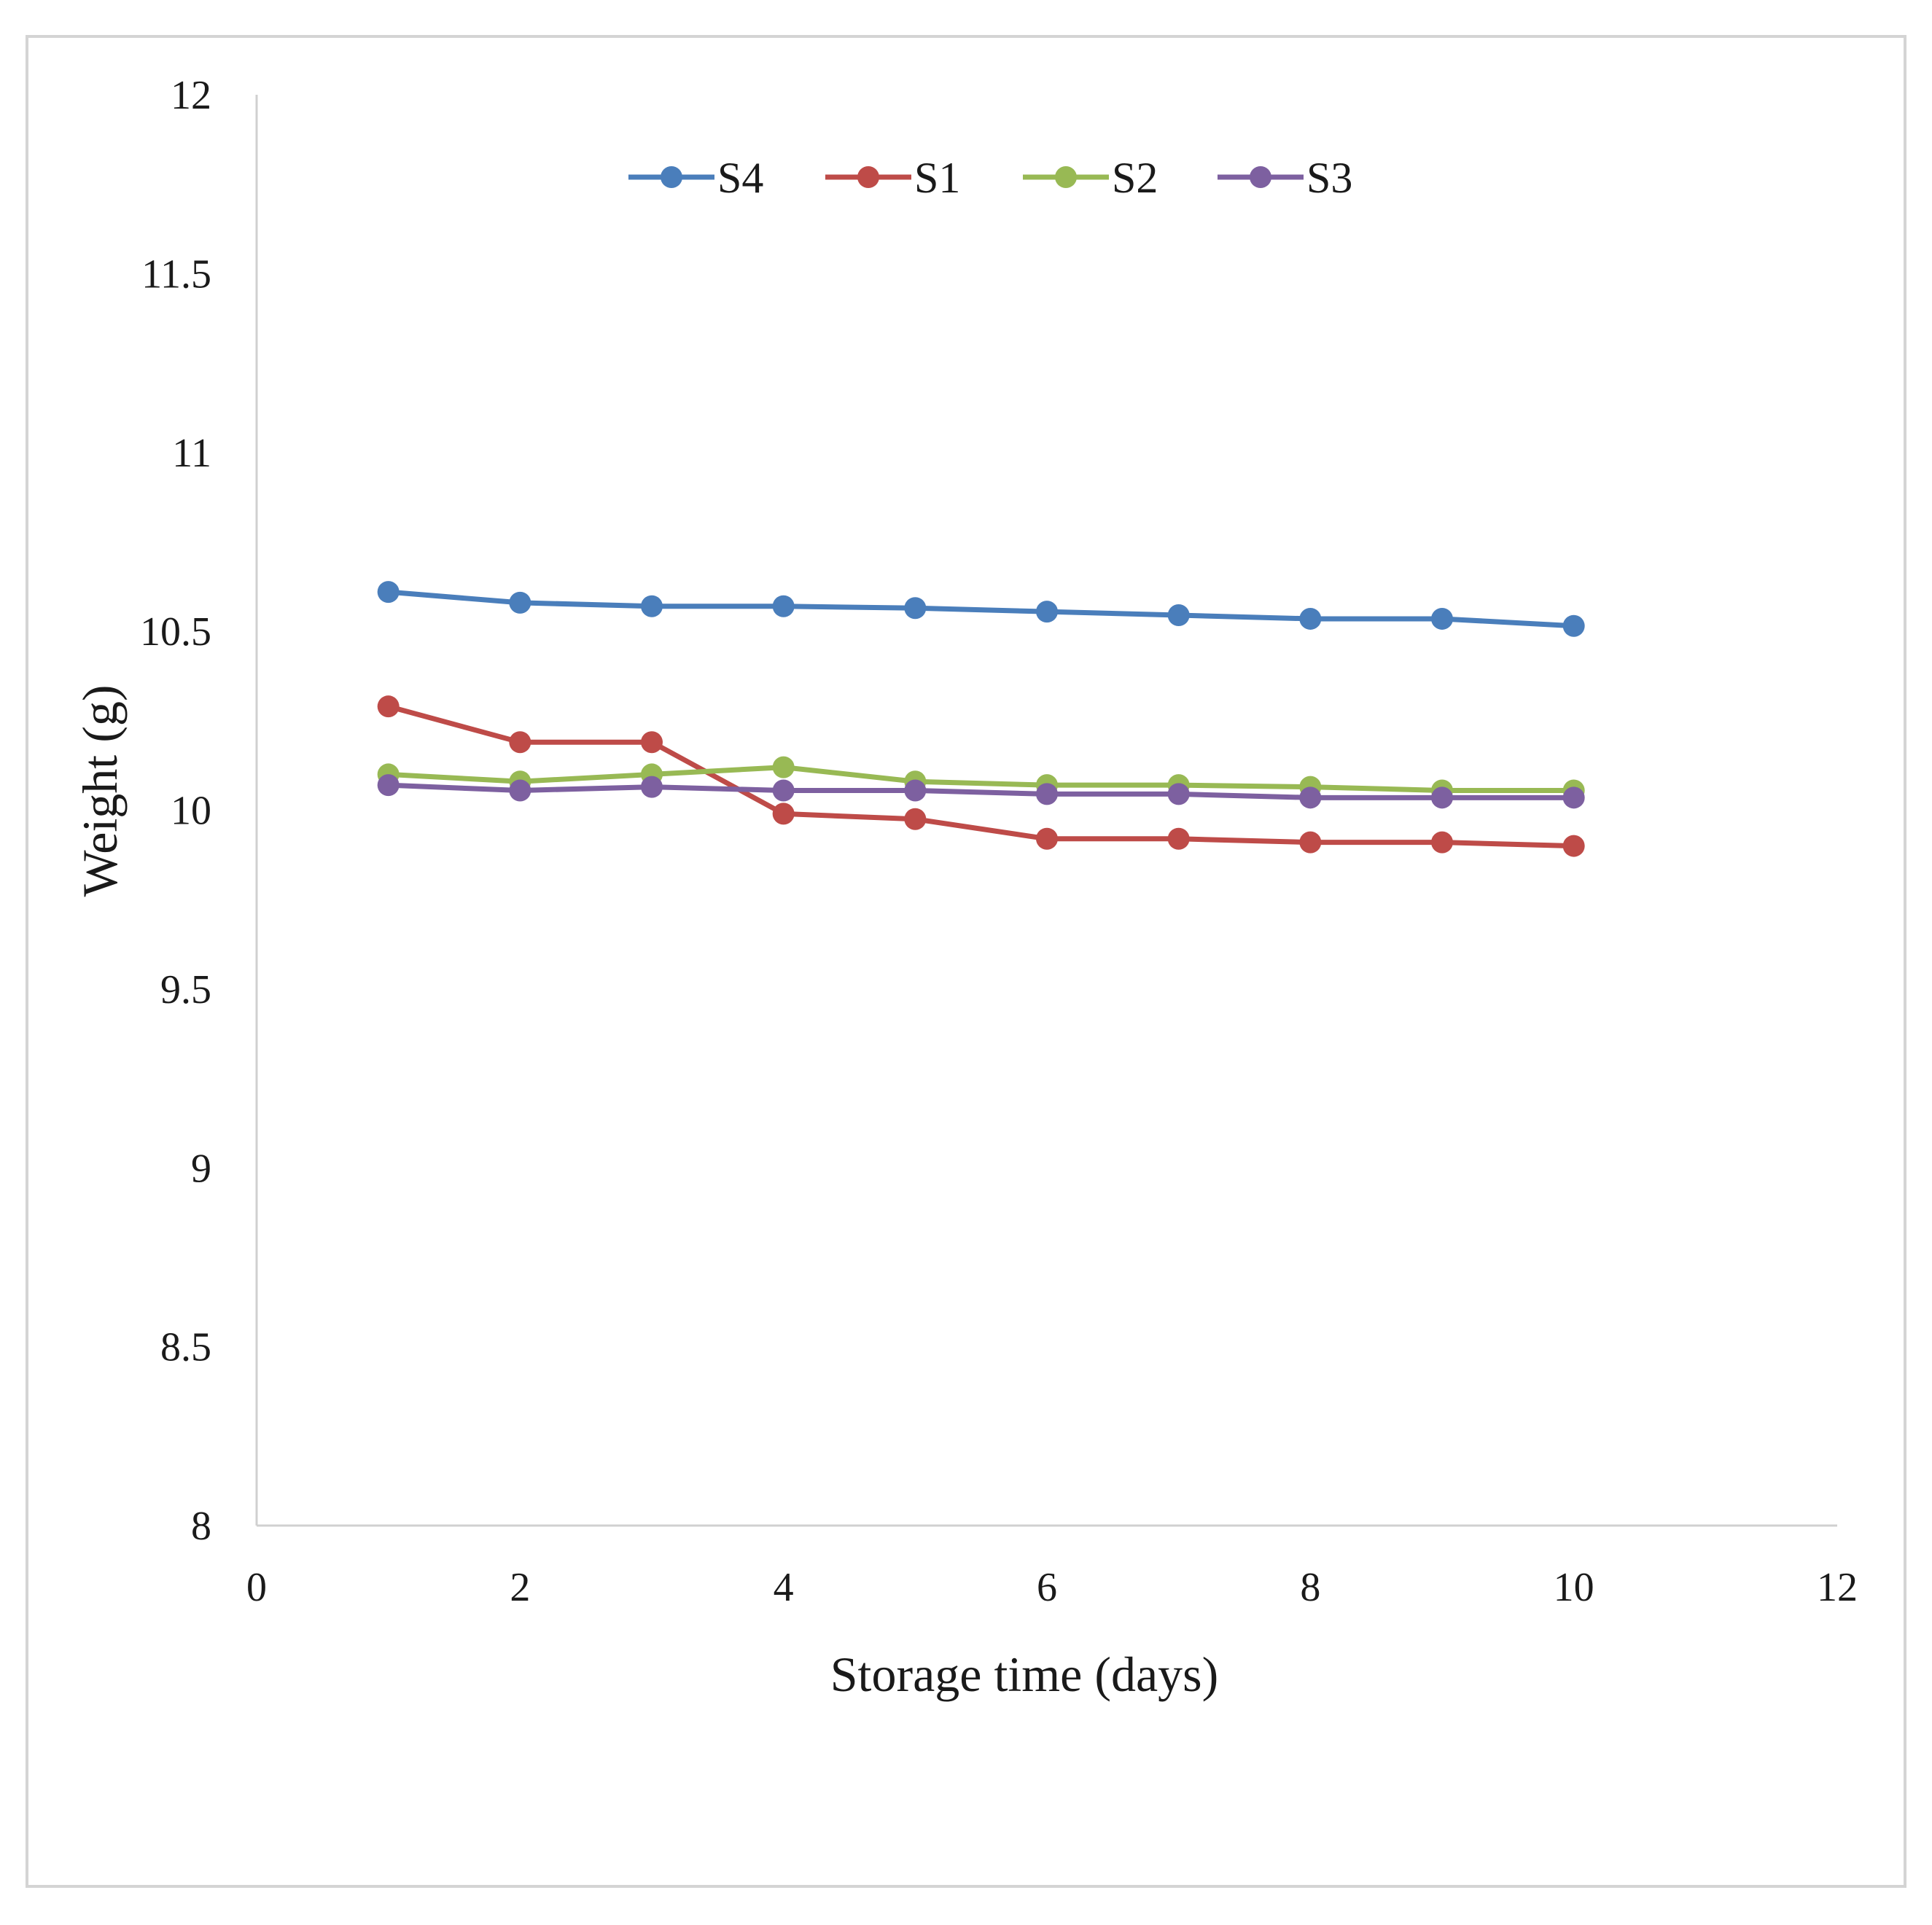 Image resolution: width=1932 pixels, height=1925 pixels. I want to click on legend-item-s2: S2, so click(1090, 178).